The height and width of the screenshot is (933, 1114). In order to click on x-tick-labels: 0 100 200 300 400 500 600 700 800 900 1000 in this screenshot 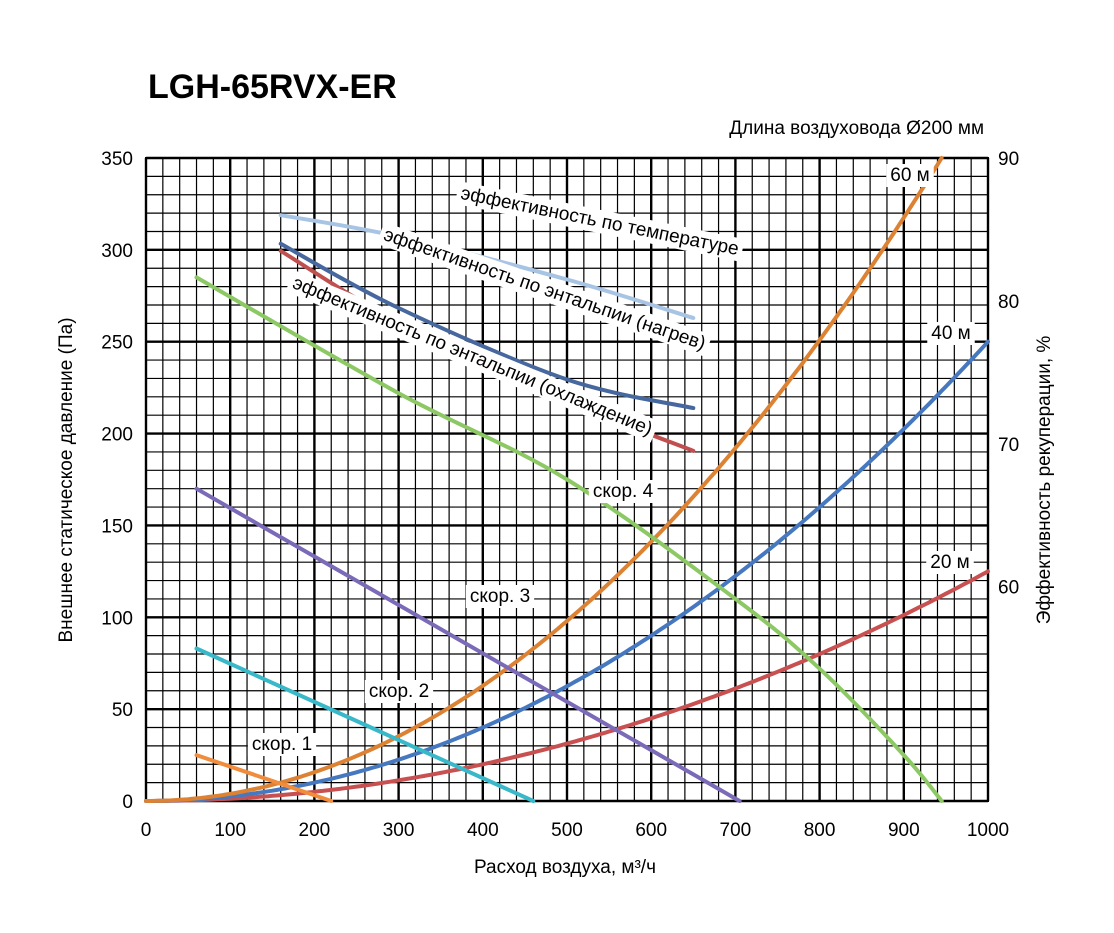, I will do `click(575, 830)`.